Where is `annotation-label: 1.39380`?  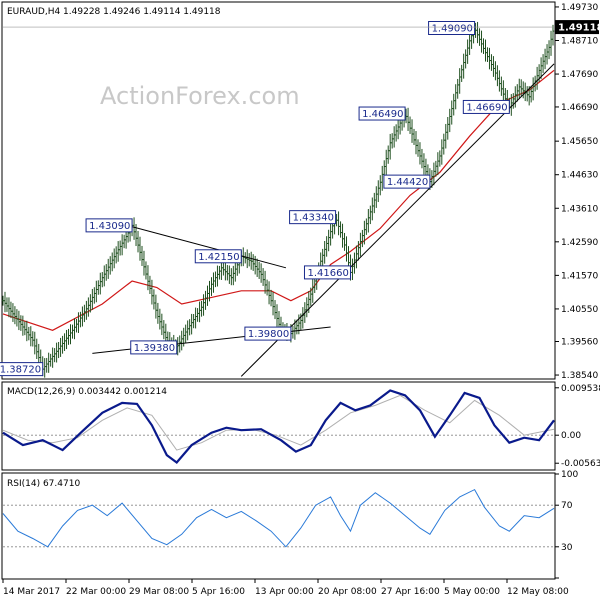 annotation-label: 1.39380 is located at coordinates (154, 347).